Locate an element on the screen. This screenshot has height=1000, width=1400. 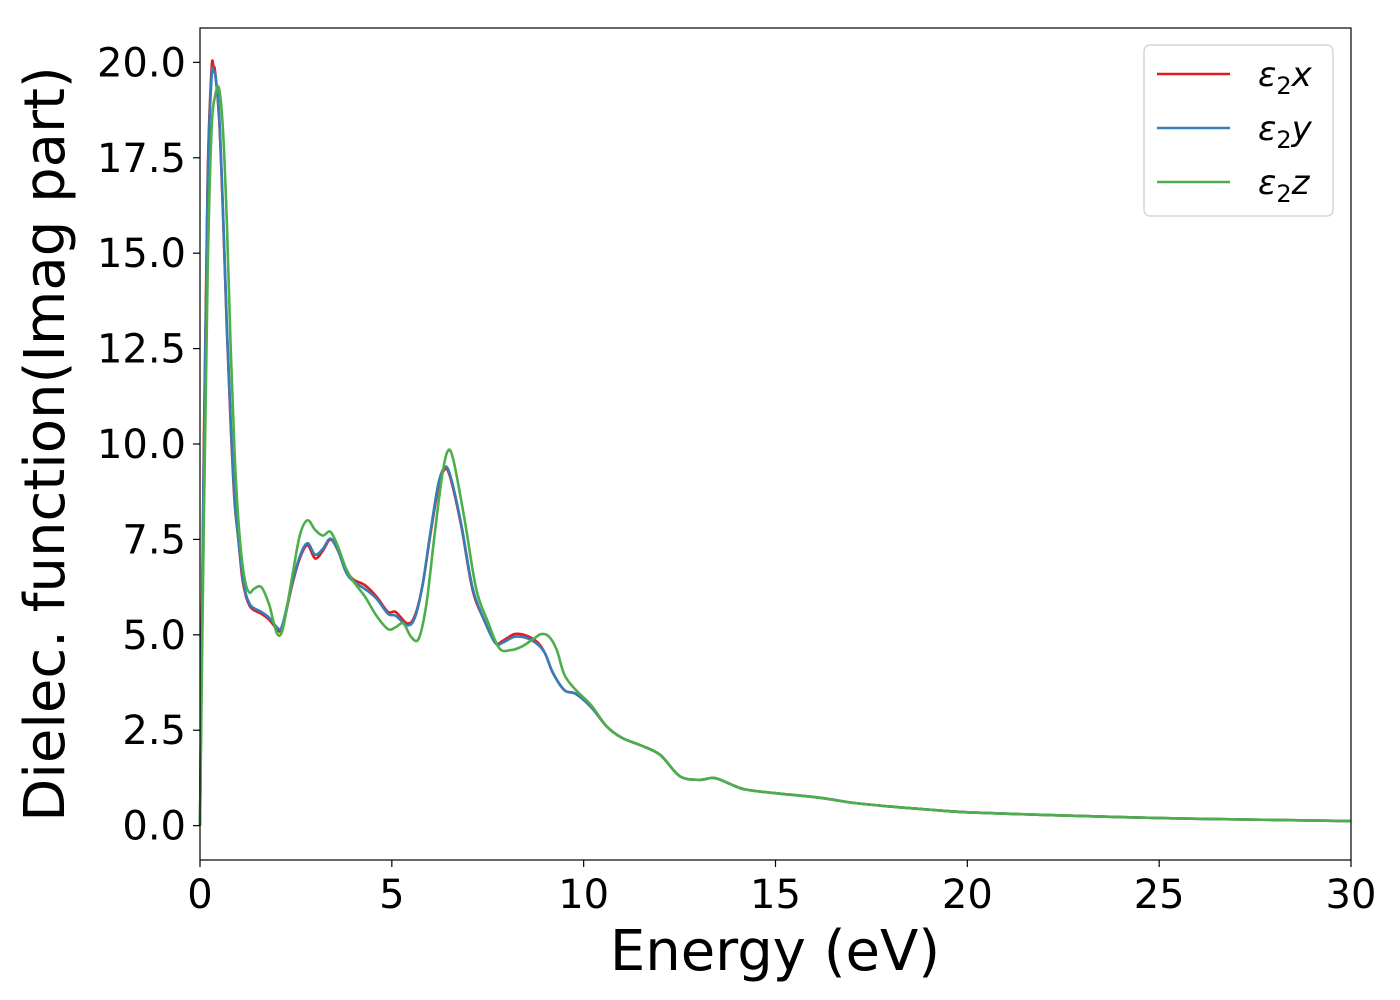
legend-variable: x is located at coordinates (1302, 75).